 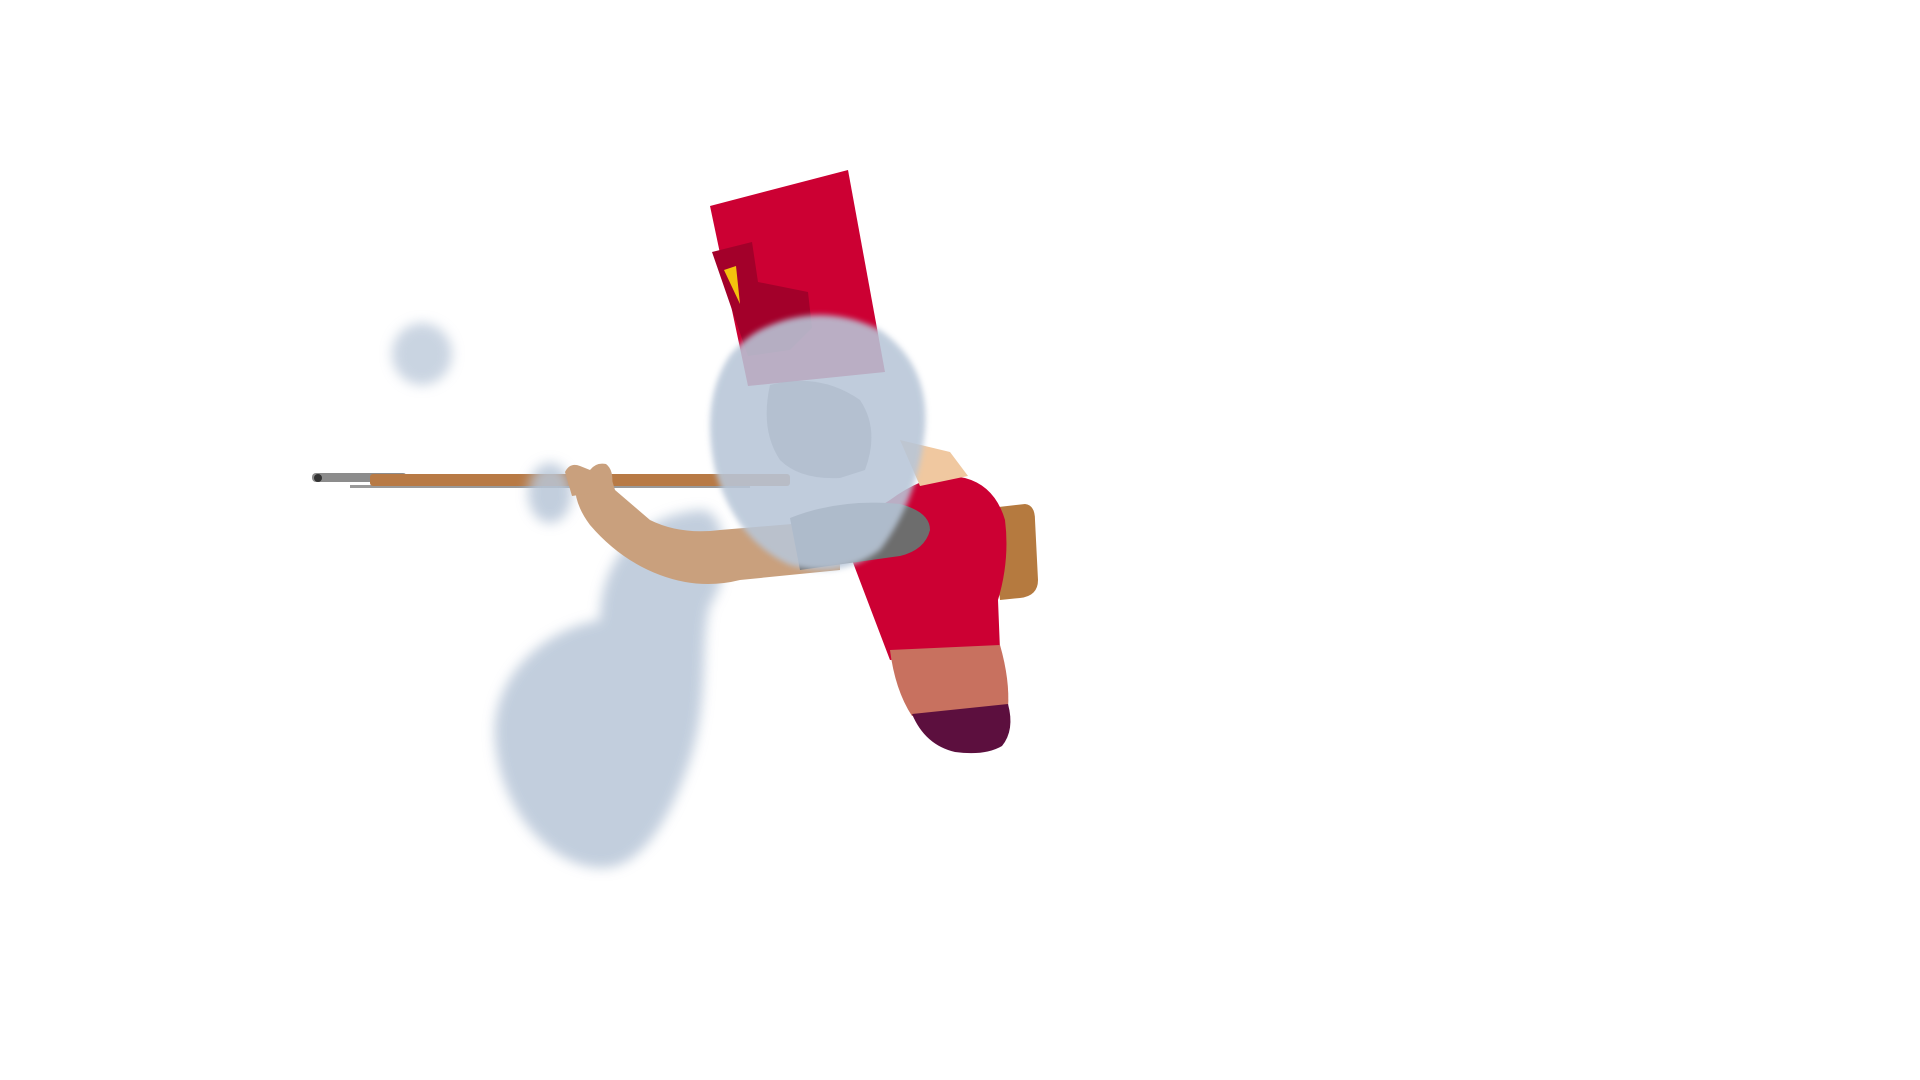 I want to click on smoke-puff-small, so click(x=422, y=354).